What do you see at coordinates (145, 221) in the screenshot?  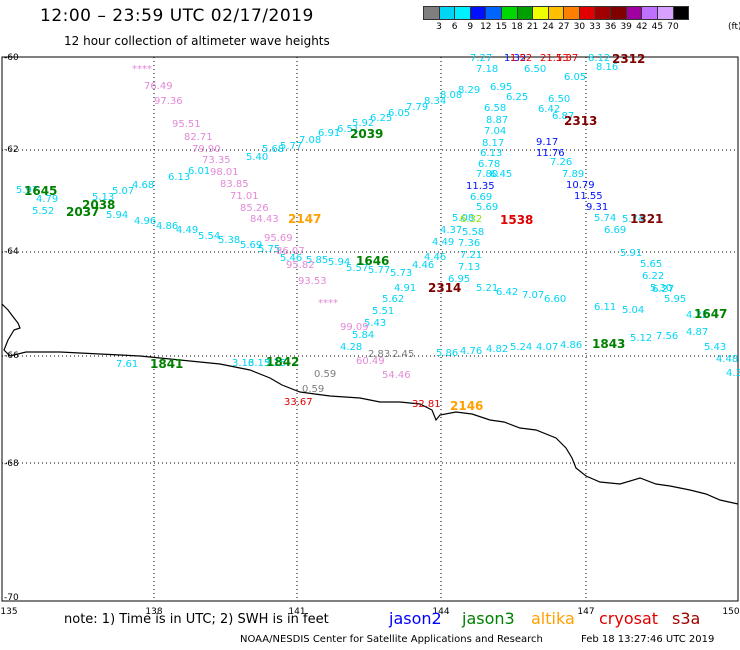 I see `wave-height-label: 4.96` at bounding box center [145, 221].